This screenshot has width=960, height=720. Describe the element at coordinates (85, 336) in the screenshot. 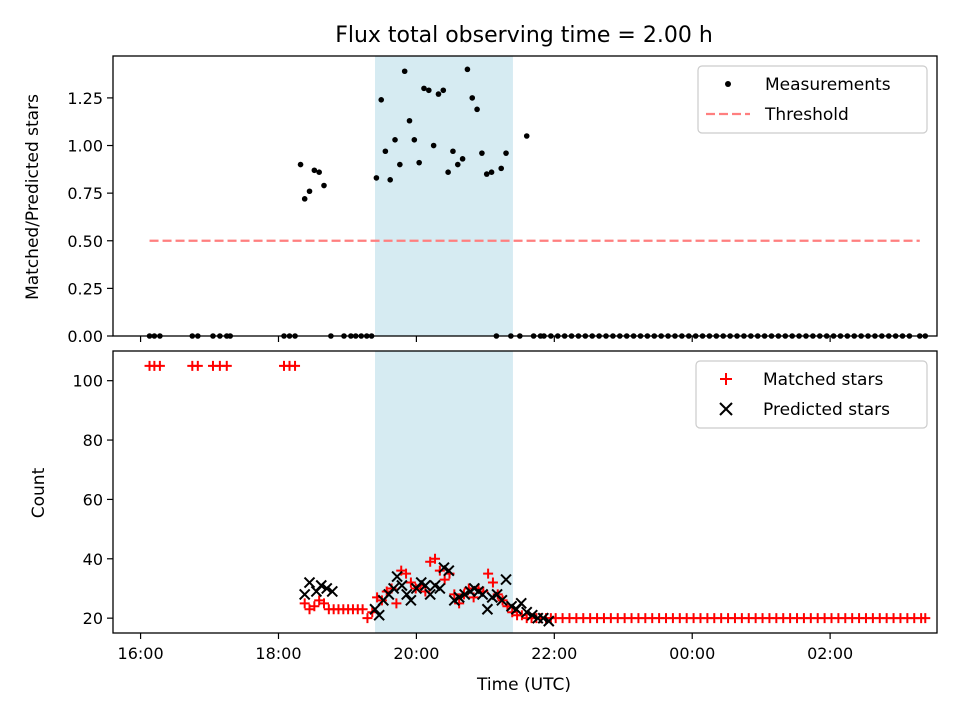

I see `y-tick-label: 0.00` at that location.